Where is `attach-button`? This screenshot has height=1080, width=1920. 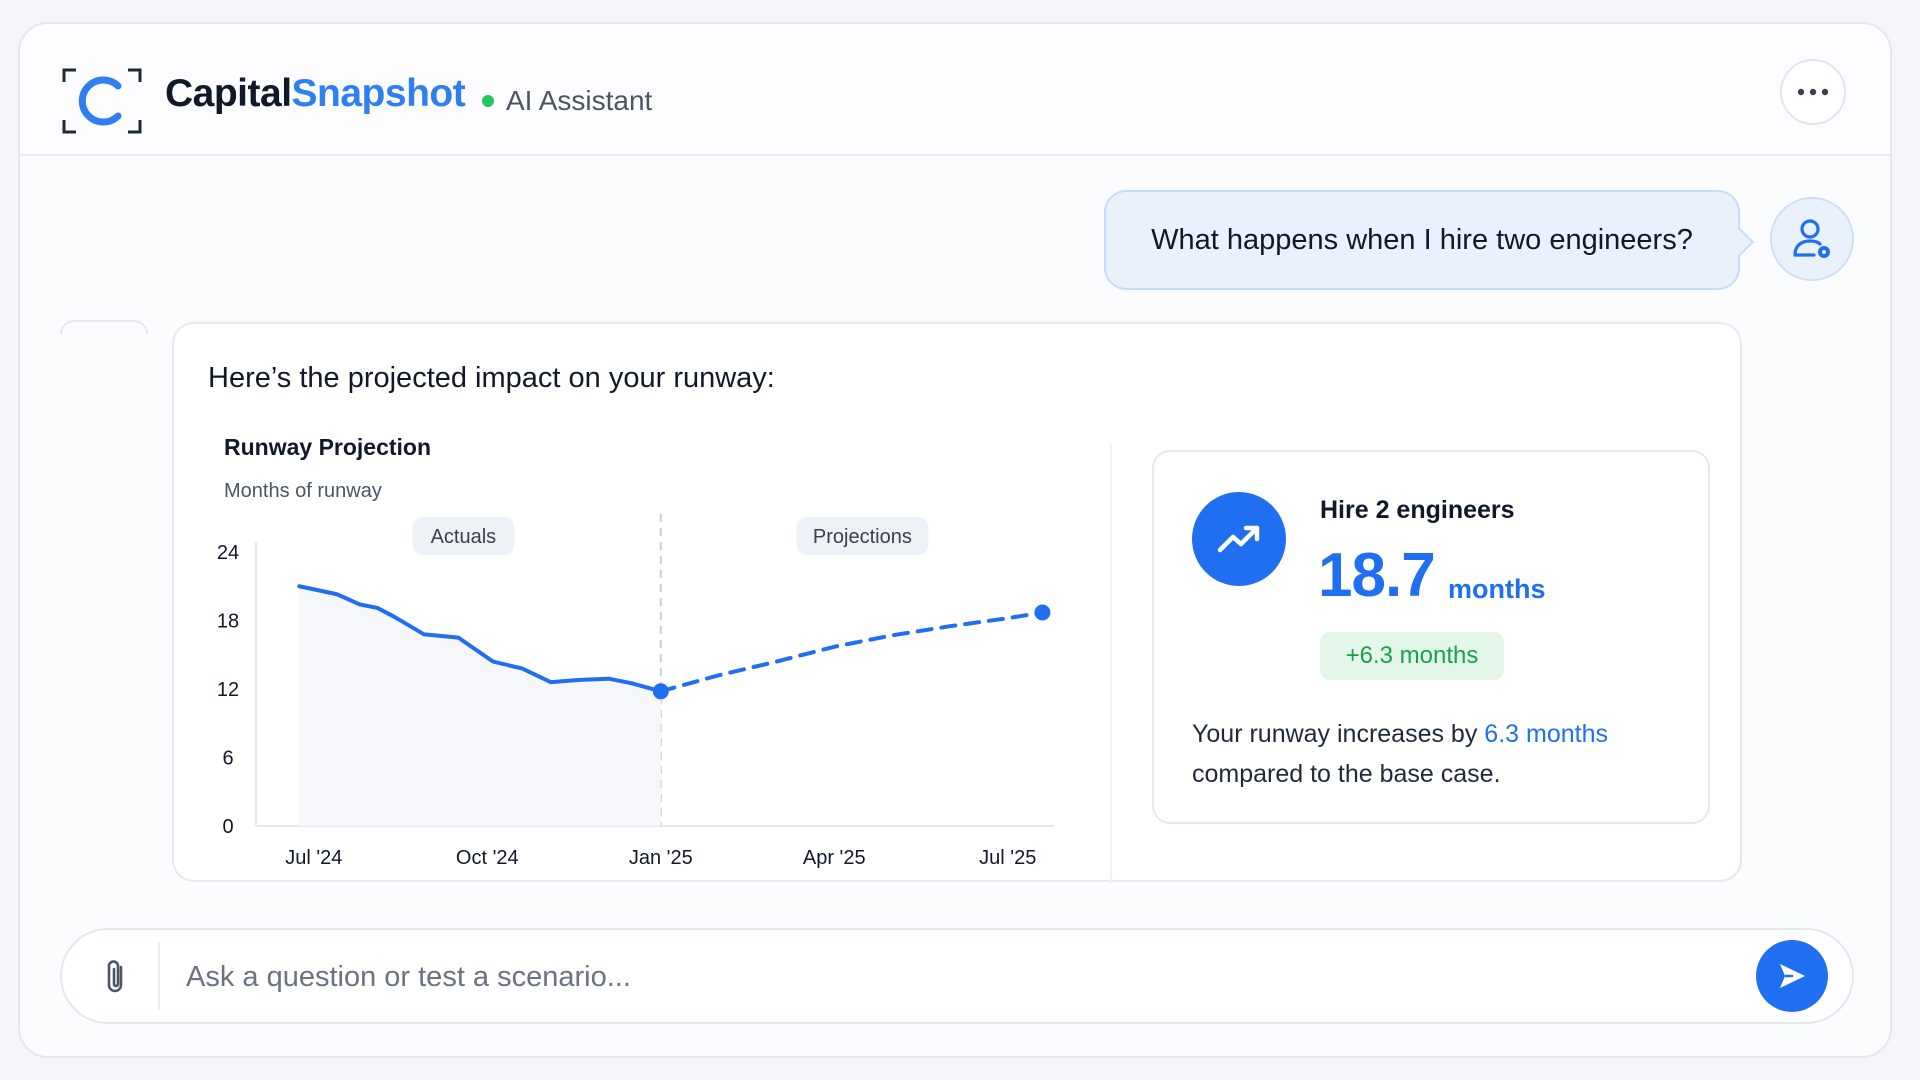 attach-button is located at coordinates (116, 976).